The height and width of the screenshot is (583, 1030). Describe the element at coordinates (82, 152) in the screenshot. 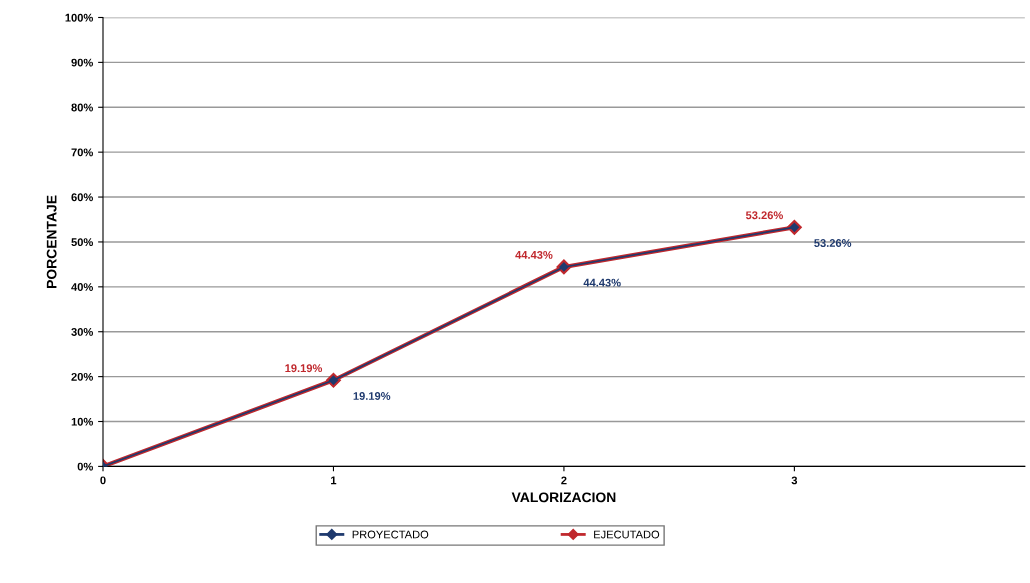

I see `y-tick-label: 70%` at that location.